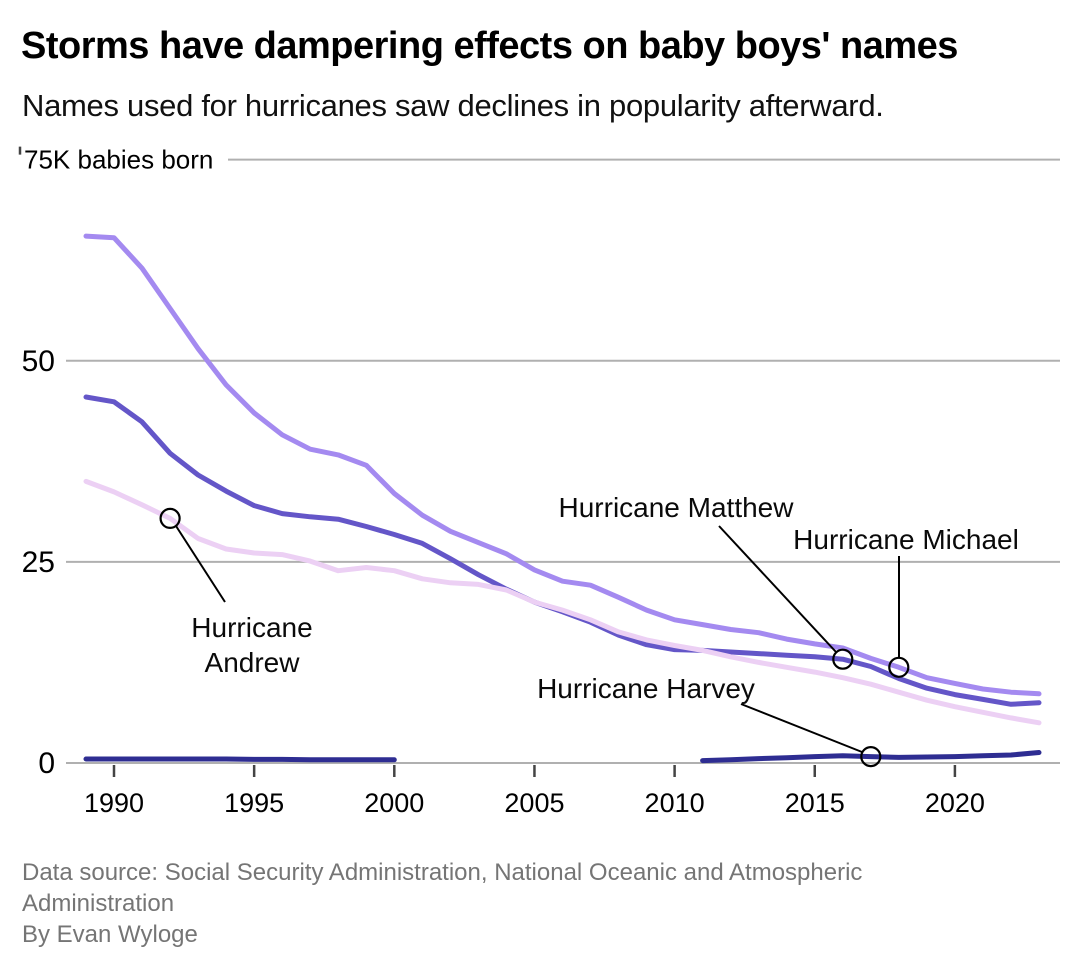 Image resolution: width=1080 pixels, height=968 pixels. Describe the element at coordinates (118, 160) in the screenshot. I see `y-axis-unit-label: 75K babies born` at that location.